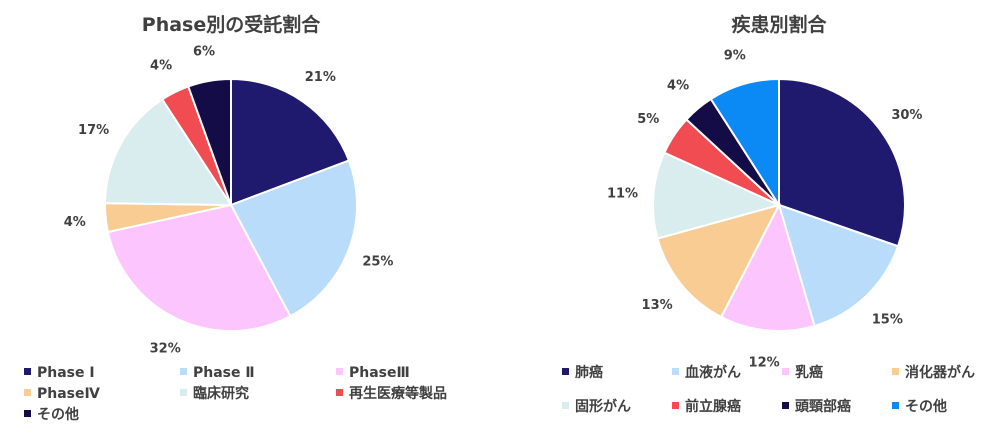 The width and height of the screenshot is (1002, 439). Describe the element at coordinates (224, 373) in the screenshot. I see `legend-label-0-1: Phase Ⅱ` at that location.